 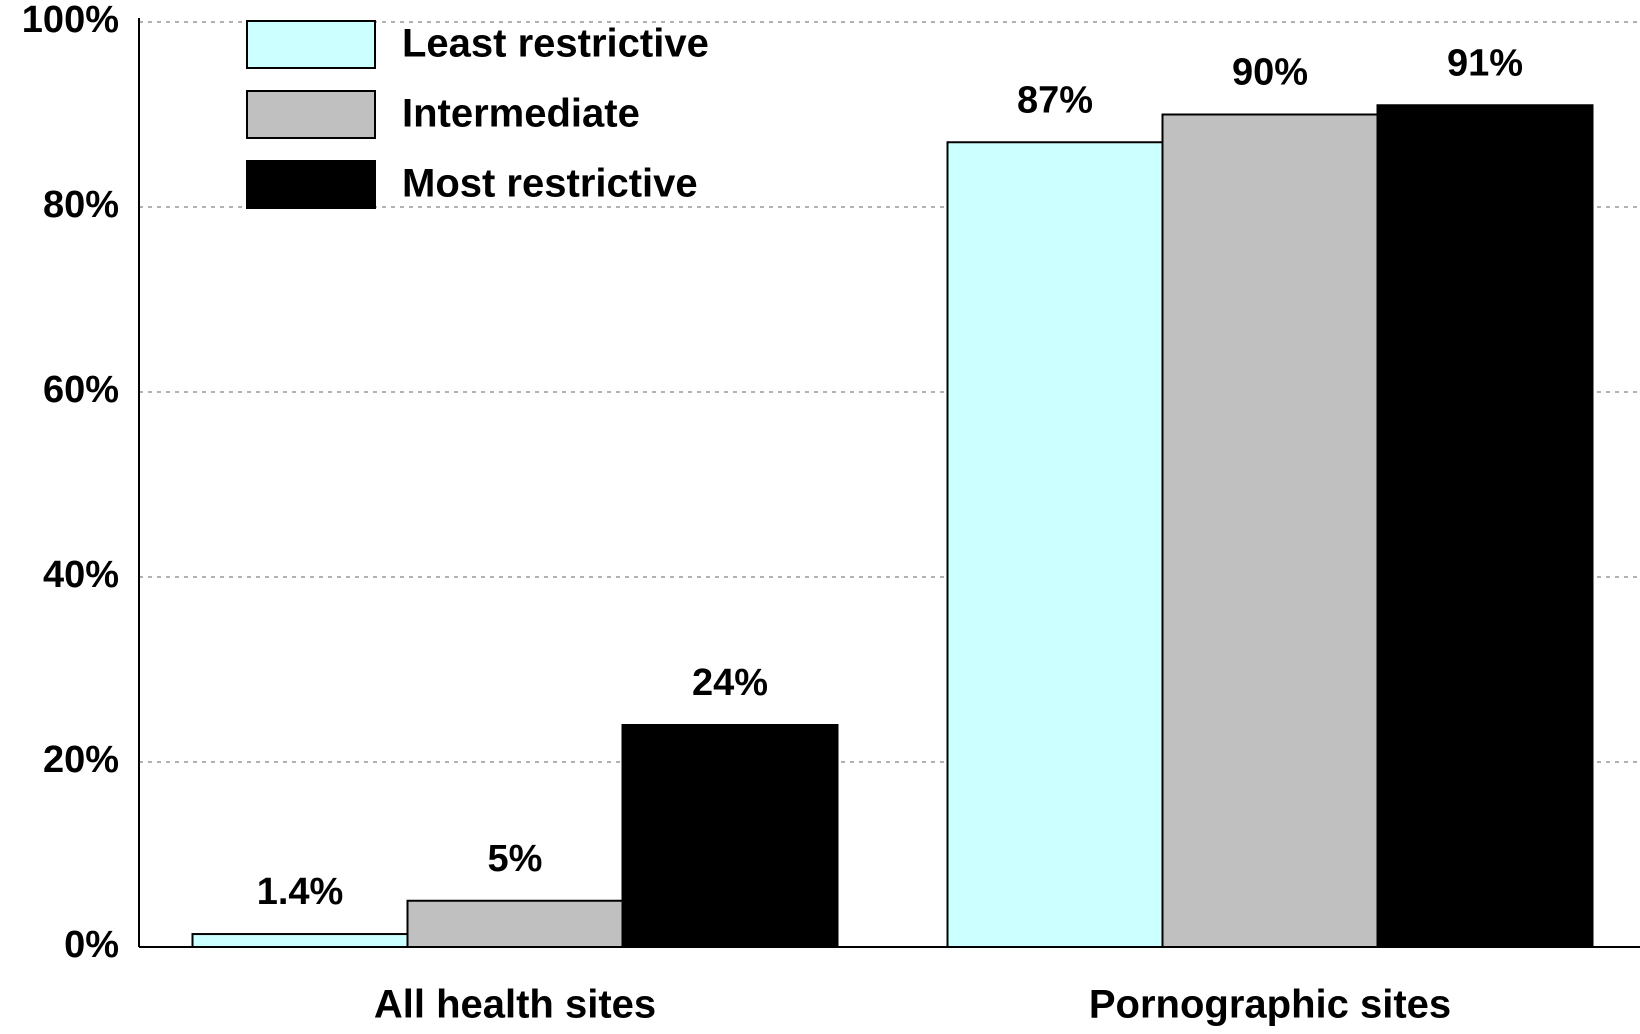 What do you see at coordinates (81, 205) in the screenshot?
I see `y-tick-label: 80%` at bounding box center [81, 205].